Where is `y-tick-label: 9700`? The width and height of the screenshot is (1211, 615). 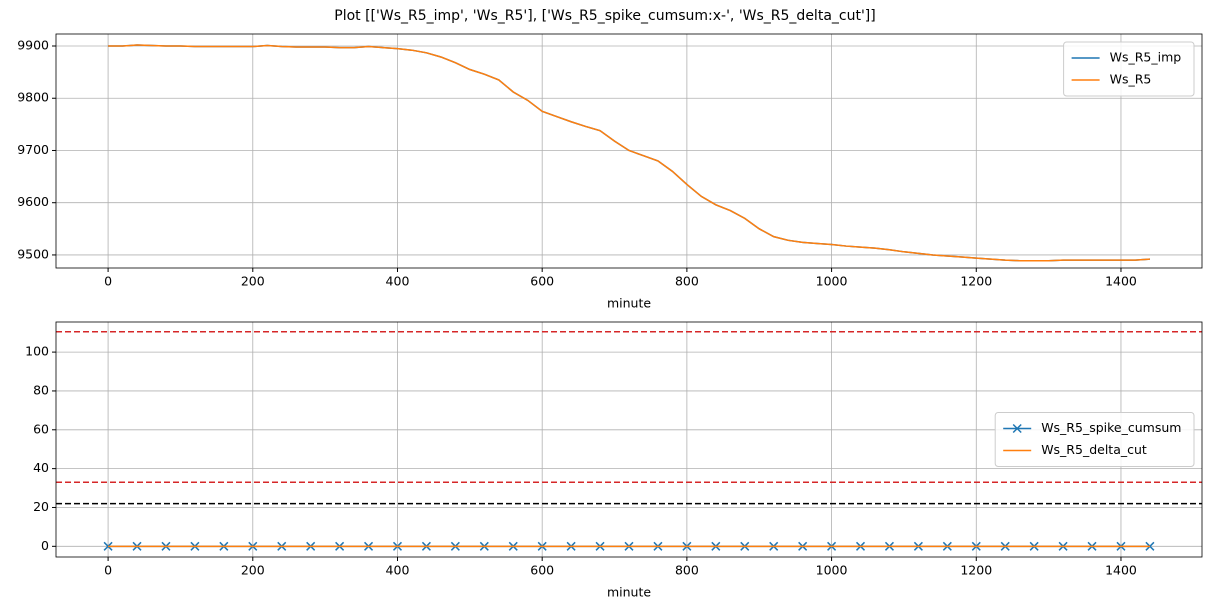
y-tick-label: 9700 is located at coordinates (33, 149).